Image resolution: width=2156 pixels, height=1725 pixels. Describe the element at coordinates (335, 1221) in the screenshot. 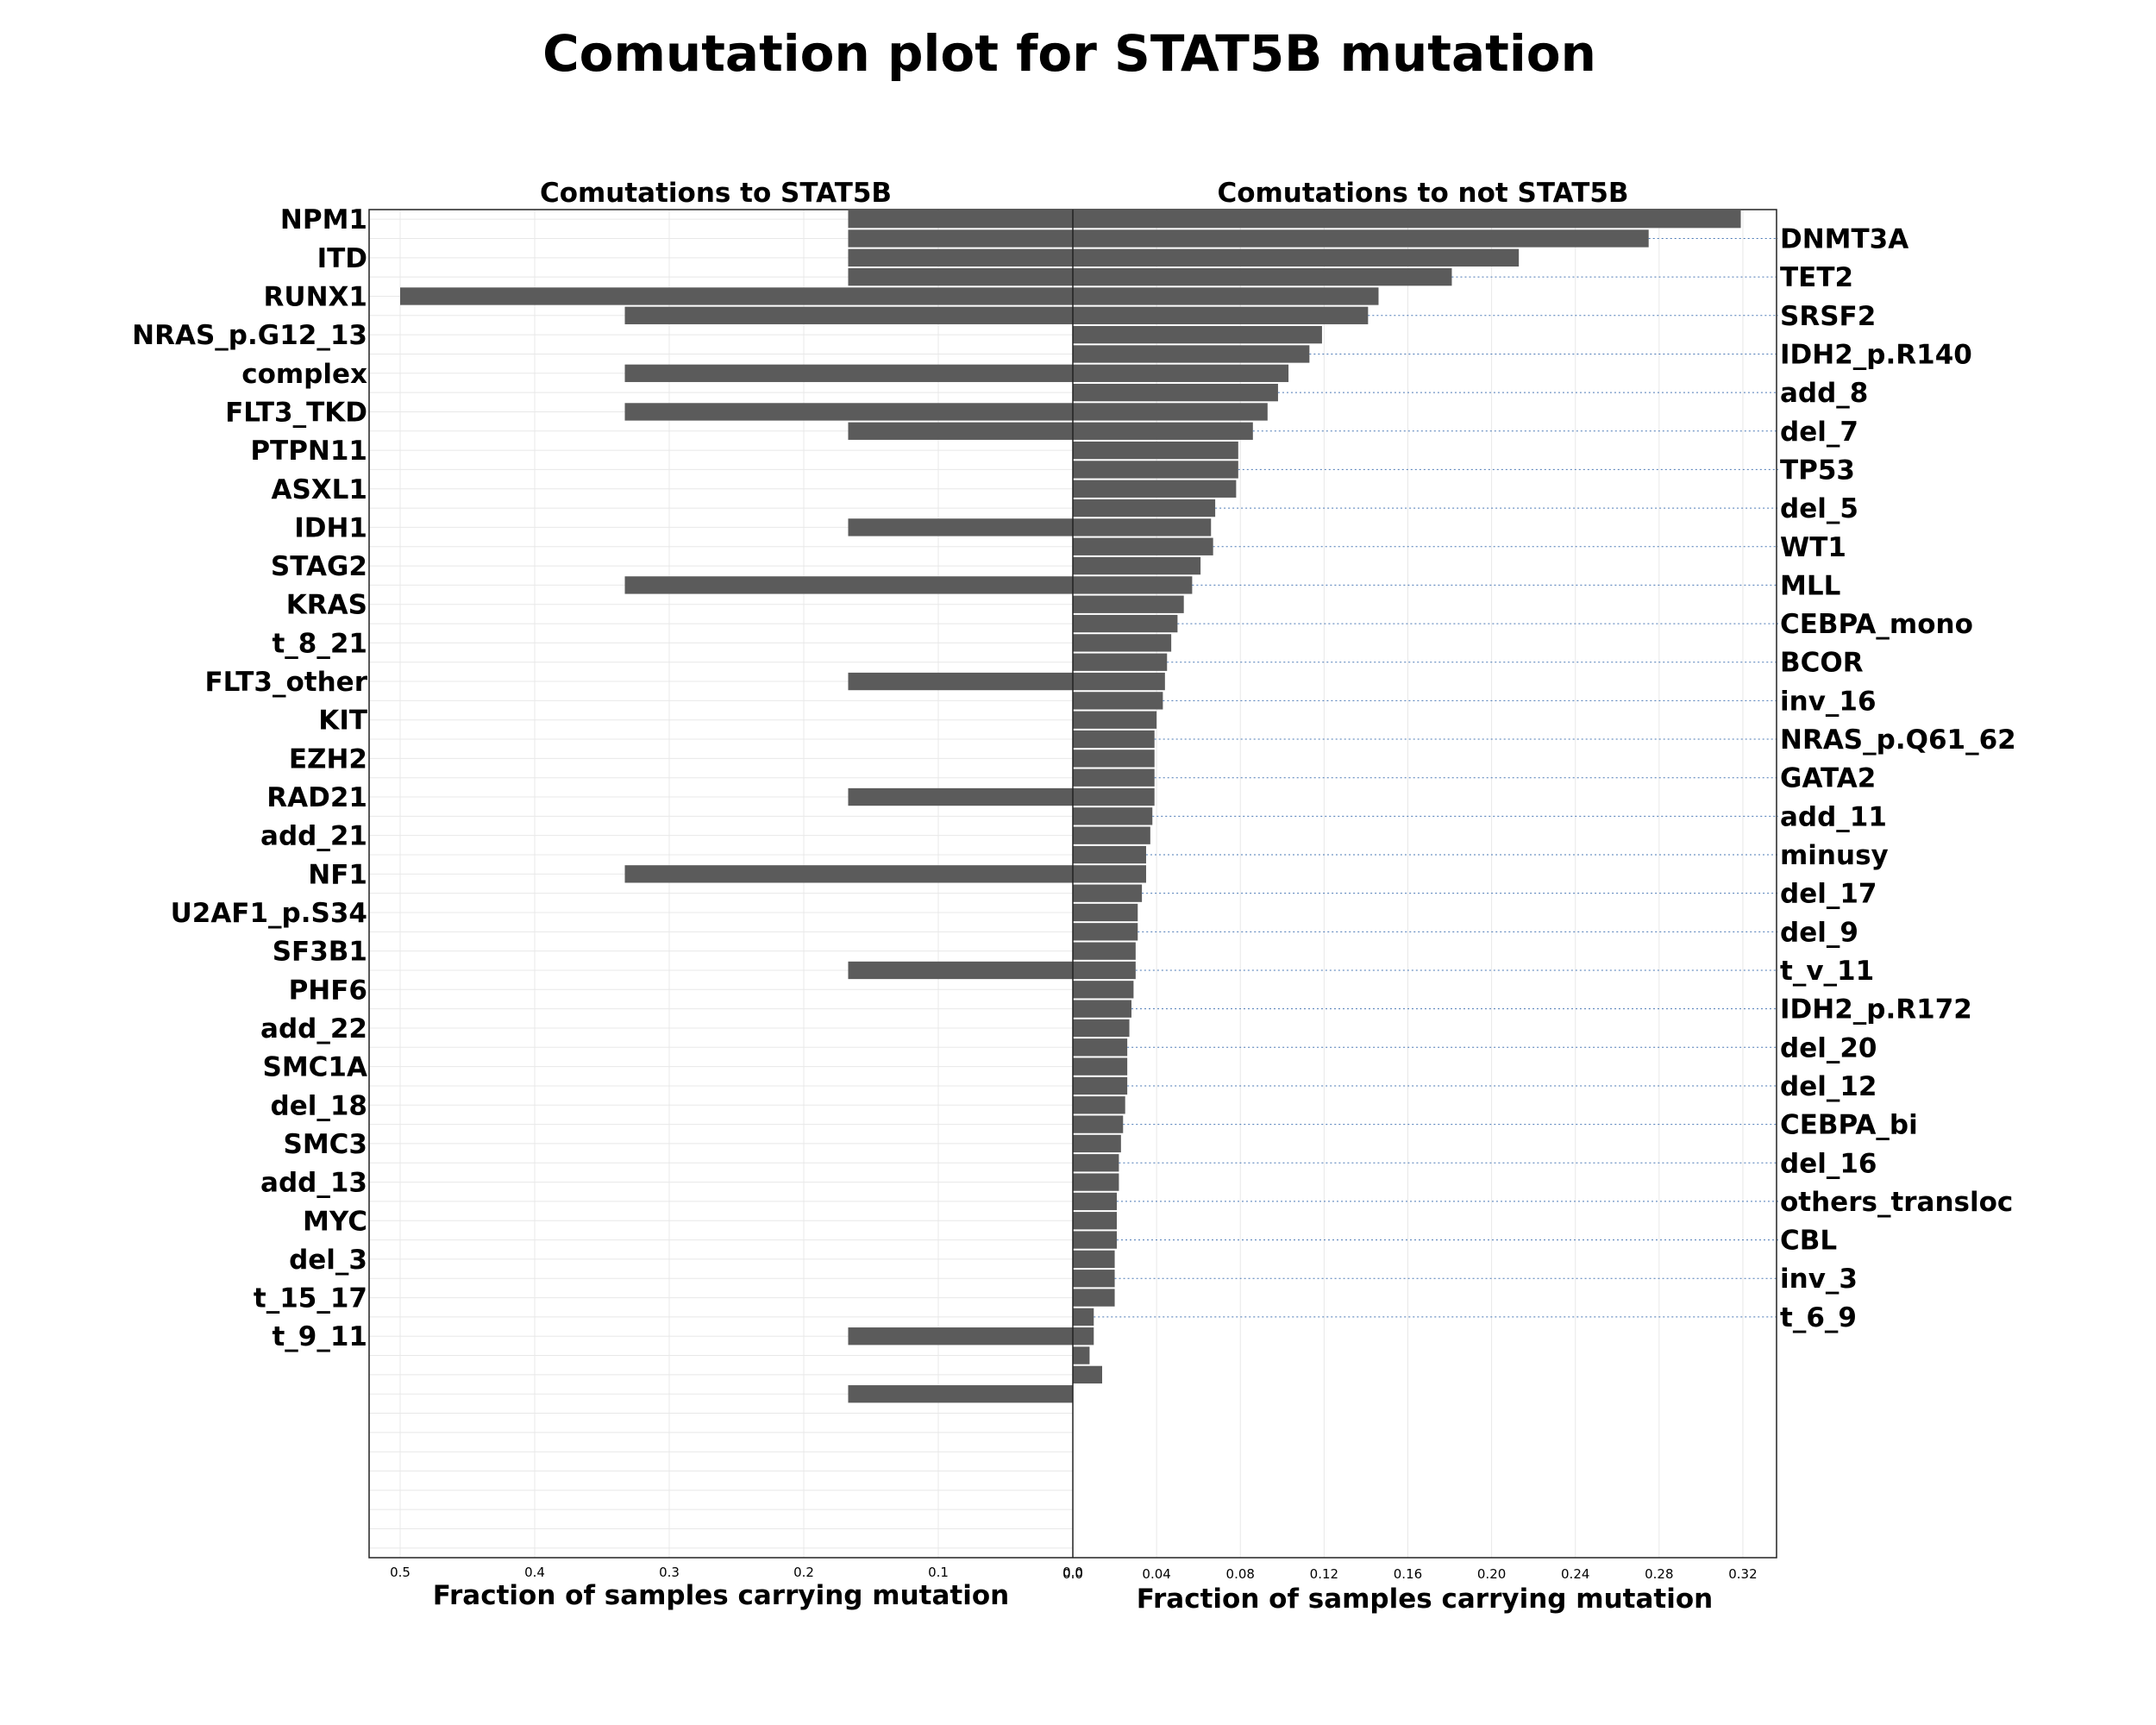

I see `left-gene-label: MYC` at that location.